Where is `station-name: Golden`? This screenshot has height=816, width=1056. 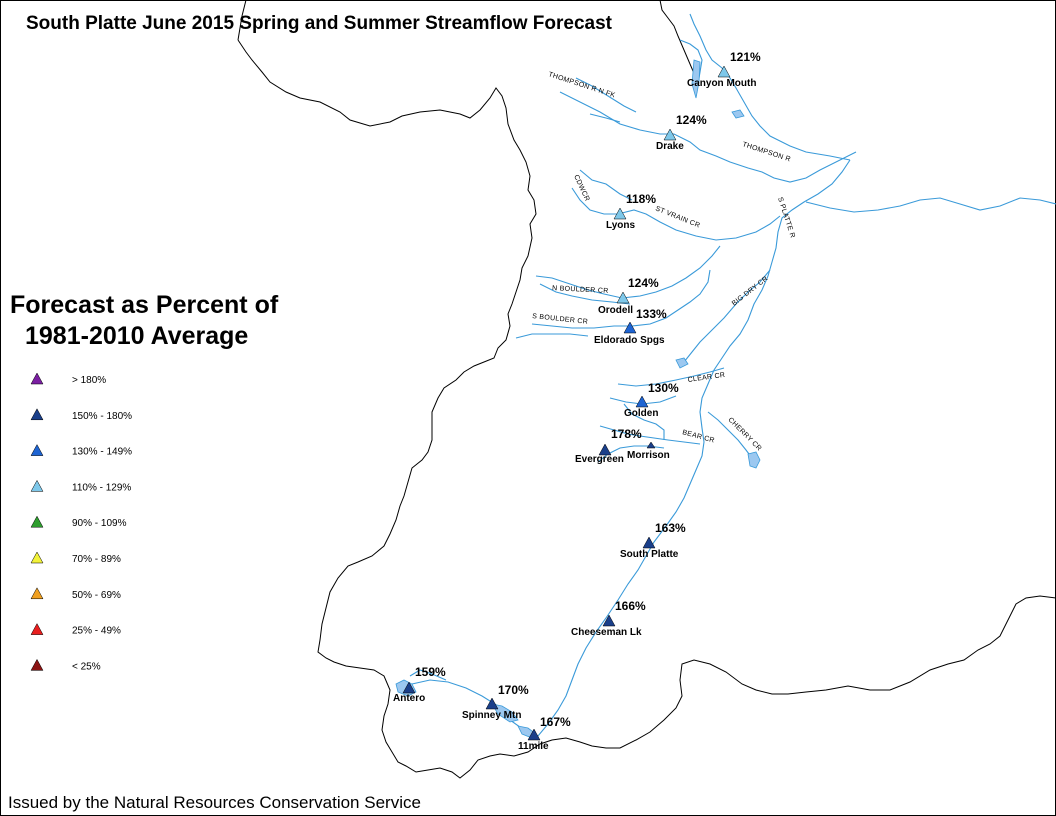
station-name: Golden is located at coordinates (641, 413).